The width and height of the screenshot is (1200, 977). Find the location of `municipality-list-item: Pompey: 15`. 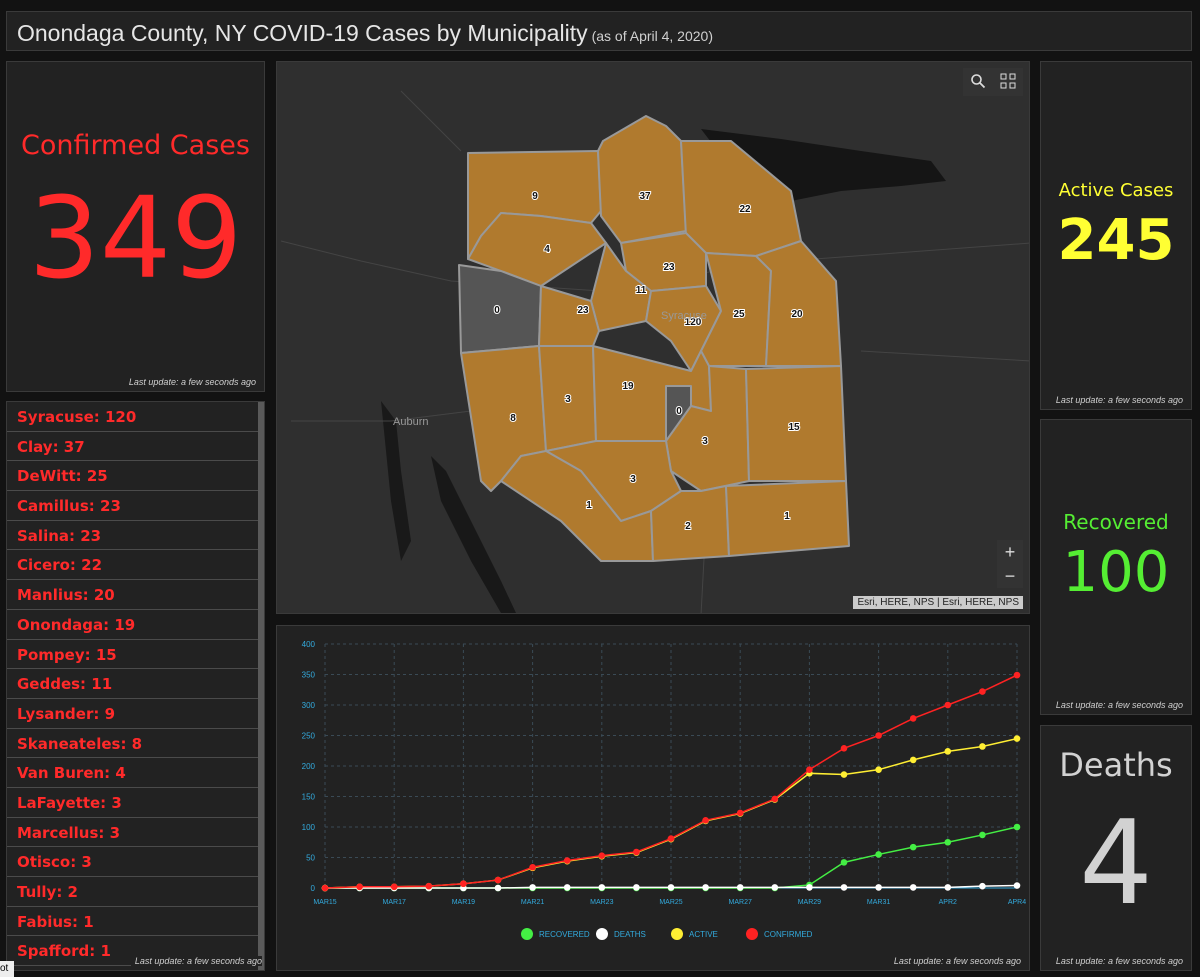

municipality-list-item: Pompey: 15 is located at coordinates (135, 655).